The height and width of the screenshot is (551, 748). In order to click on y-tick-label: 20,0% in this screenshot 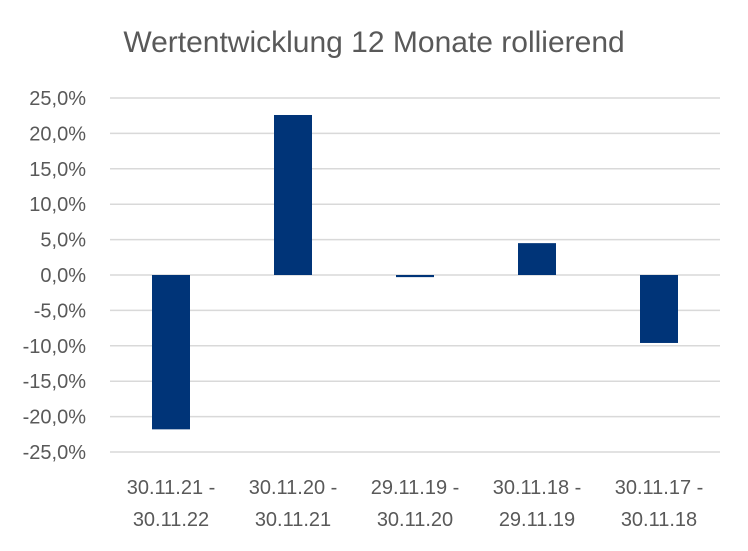, I will do `click(57, 134)`.